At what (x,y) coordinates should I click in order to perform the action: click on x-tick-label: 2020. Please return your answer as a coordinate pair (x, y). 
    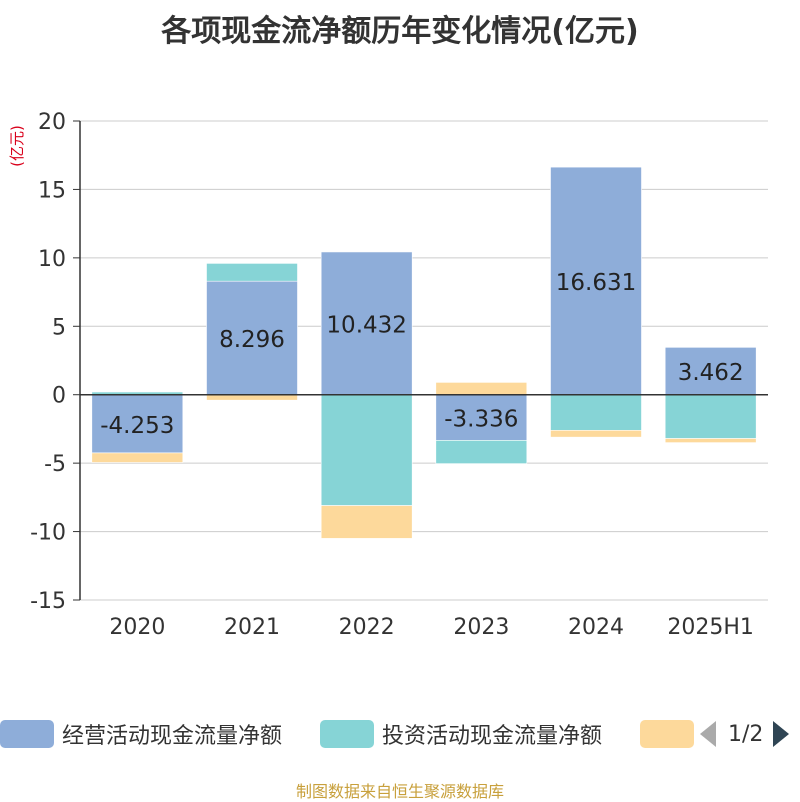
    Looking at the image, I should click on (137, 627).